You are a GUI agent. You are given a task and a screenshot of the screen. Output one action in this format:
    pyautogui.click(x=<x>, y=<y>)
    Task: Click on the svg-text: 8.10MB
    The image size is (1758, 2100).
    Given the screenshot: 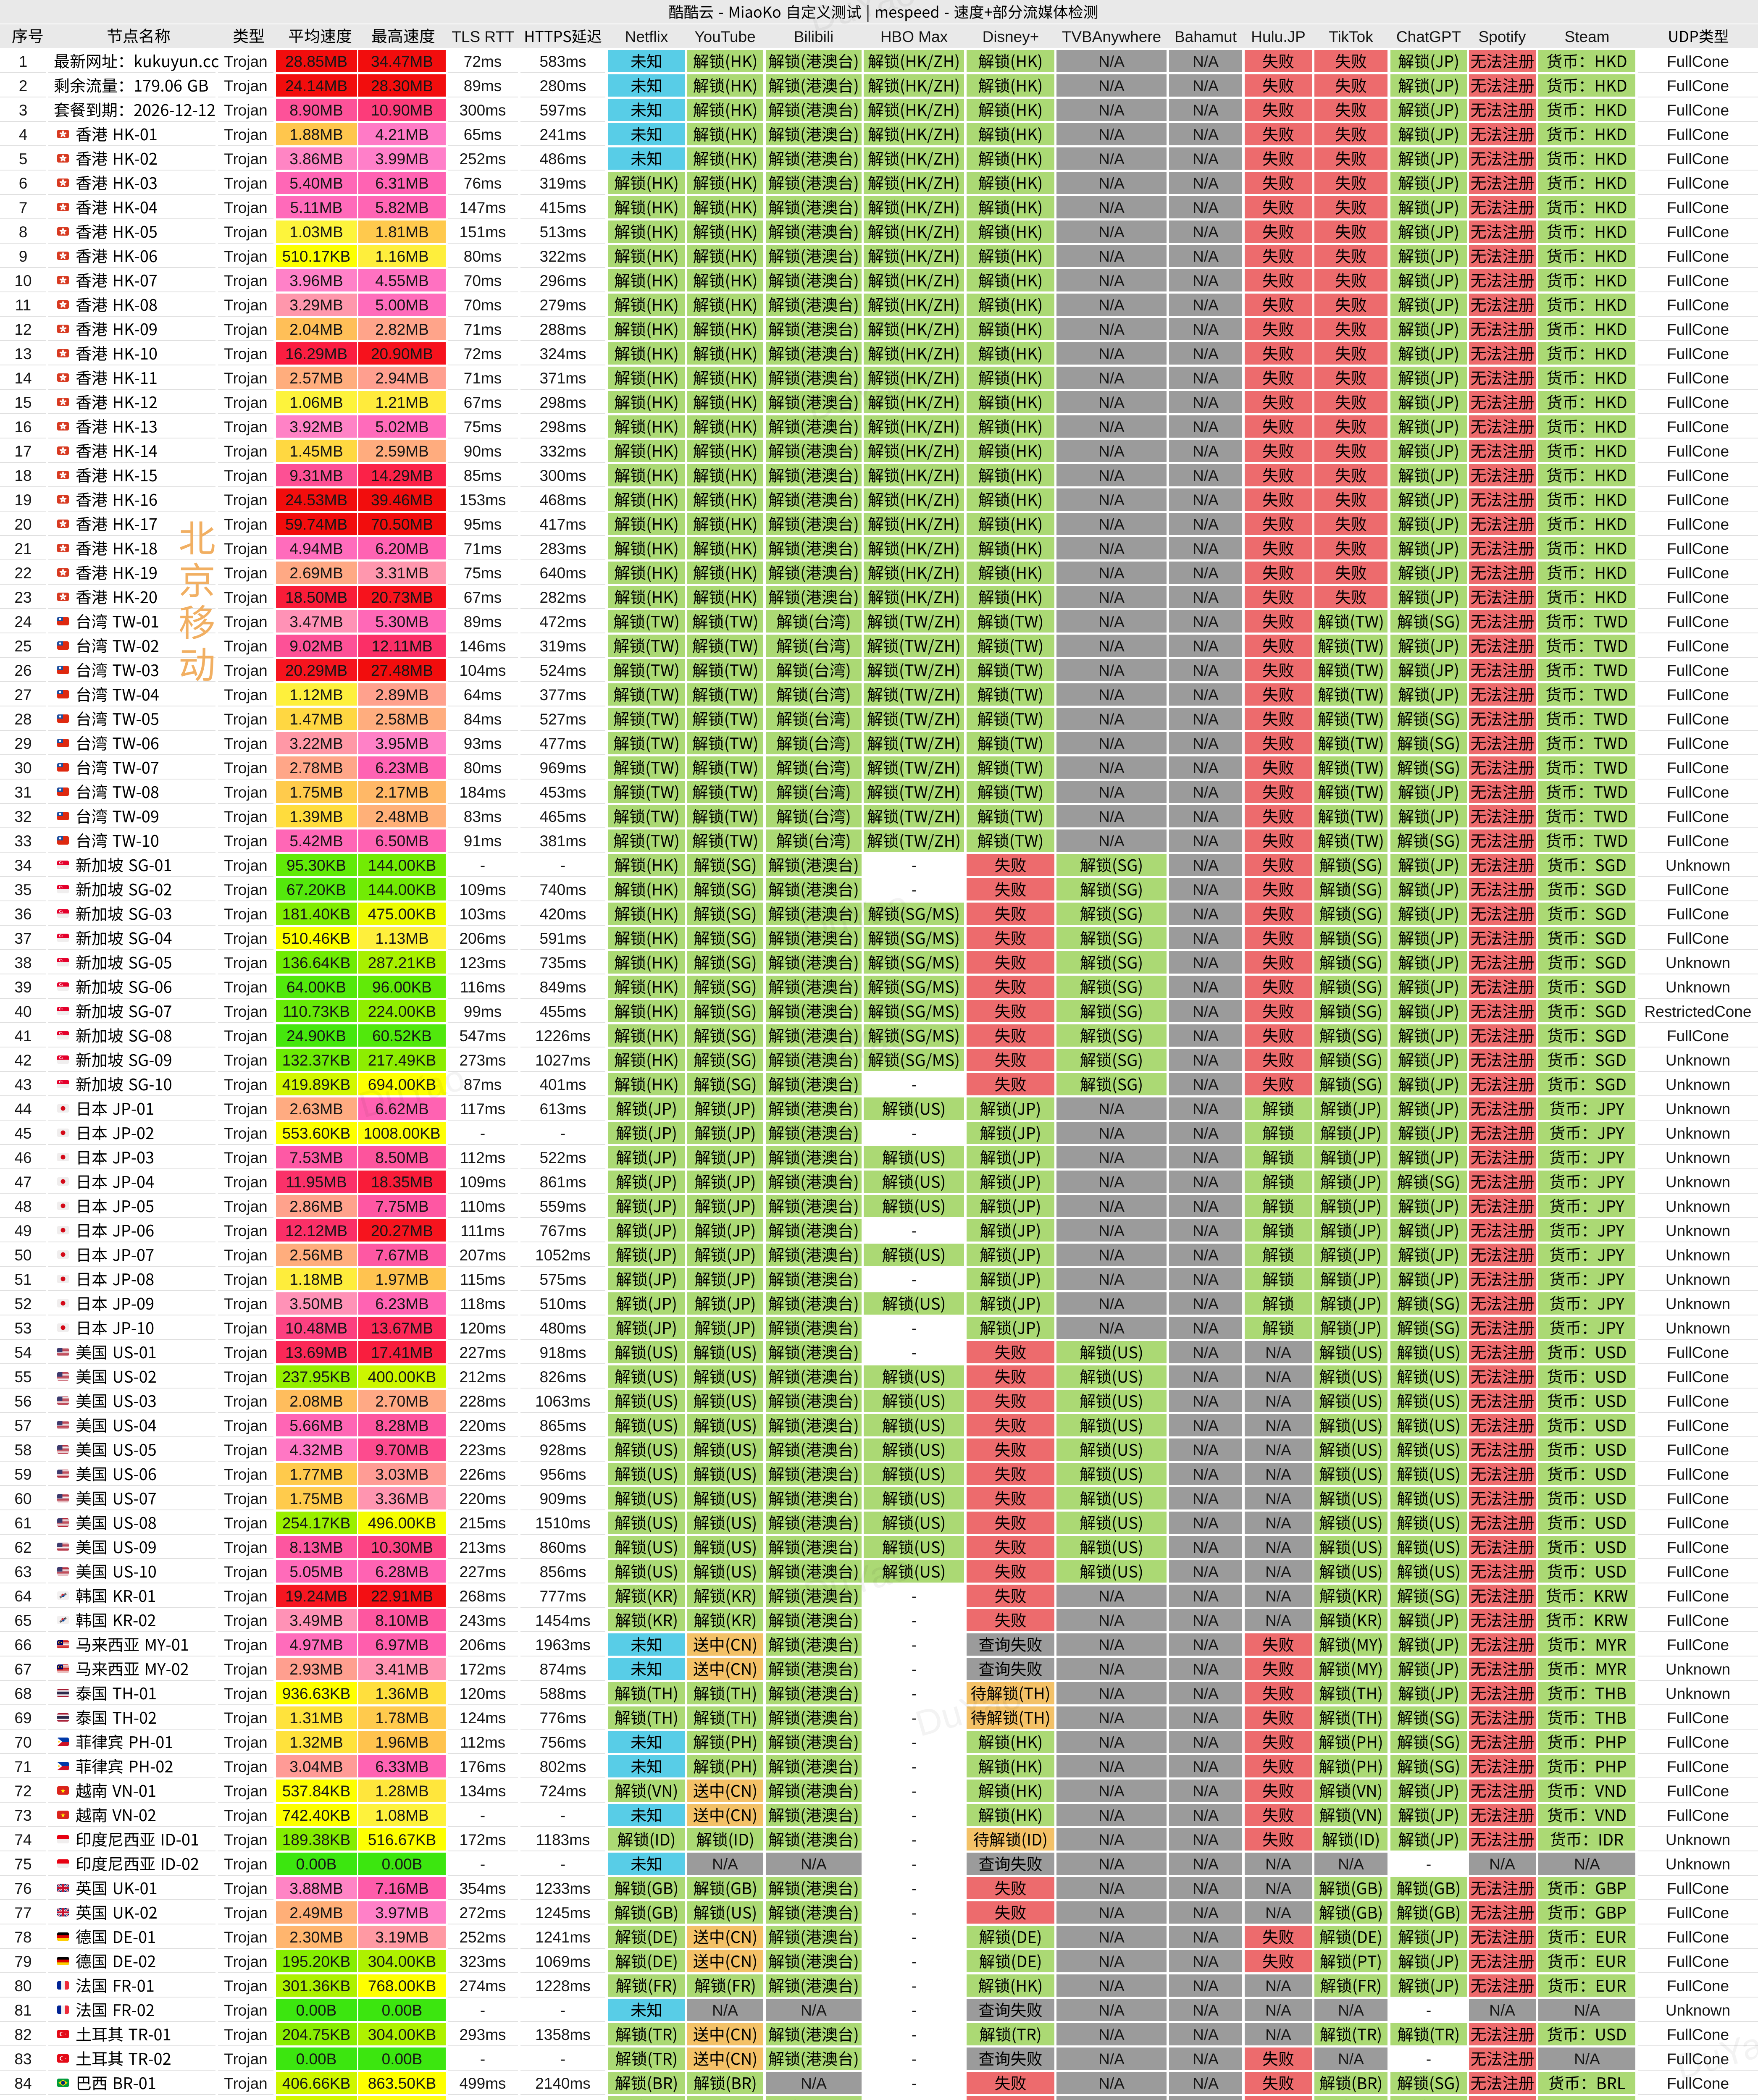 What is the action you would take?
    pyautogui.click(x=402, y=1620)
    